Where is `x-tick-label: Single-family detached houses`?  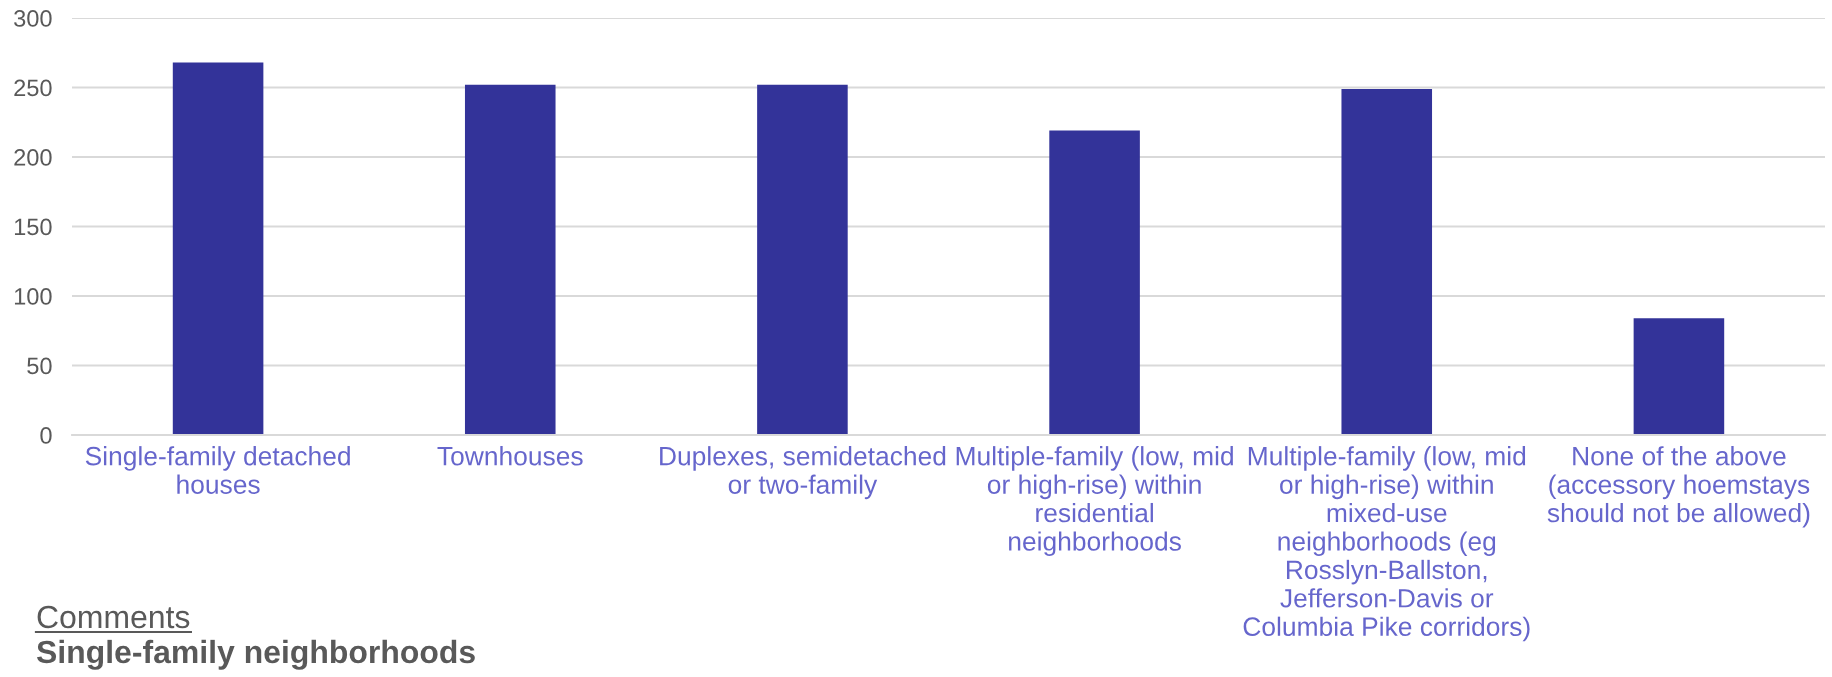 x-tick-label: Single-family detached houses is located at coordinates (217, 470).